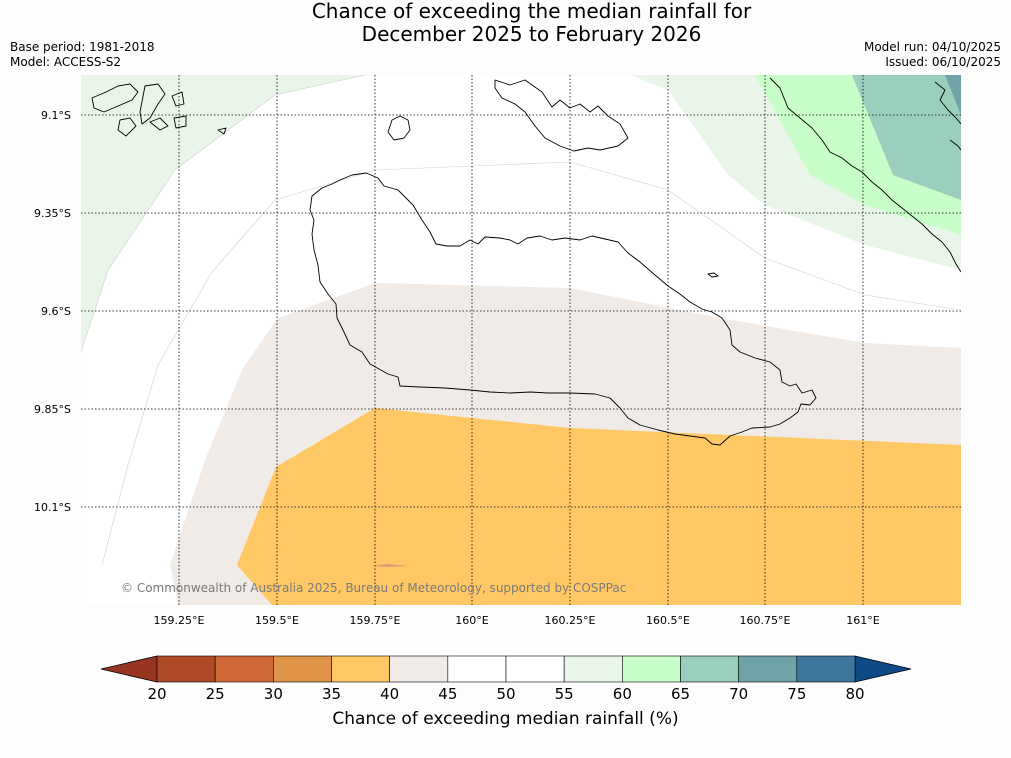 The height and width of the screenshot is (758, 1011). Describe the element at coordinates (531, 34) in the screenshot. I see `title-line-2: December 2025 to February 2026` at that location.